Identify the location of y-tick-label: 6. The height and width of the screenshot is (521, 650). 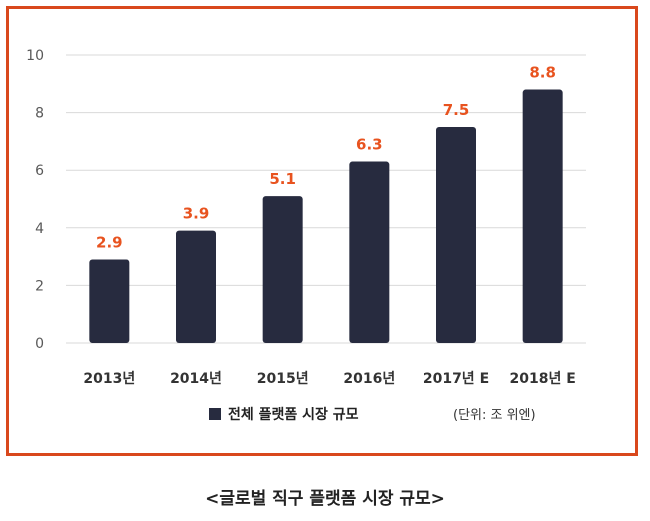
(39, 171).